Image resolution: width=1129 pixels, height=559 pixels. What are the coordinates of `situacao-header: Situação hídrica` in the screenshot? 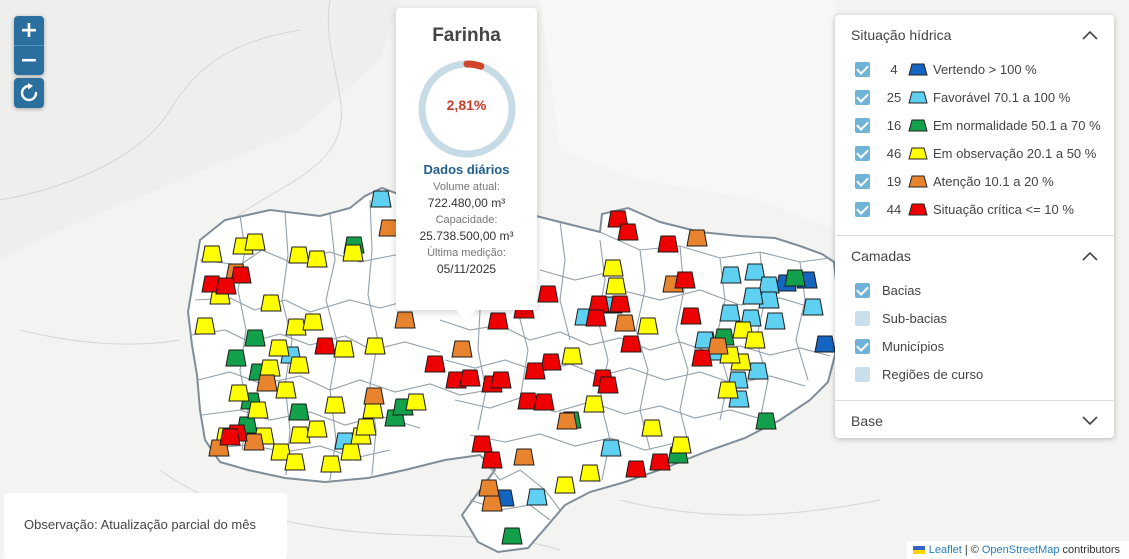 It's located at (974, 35).